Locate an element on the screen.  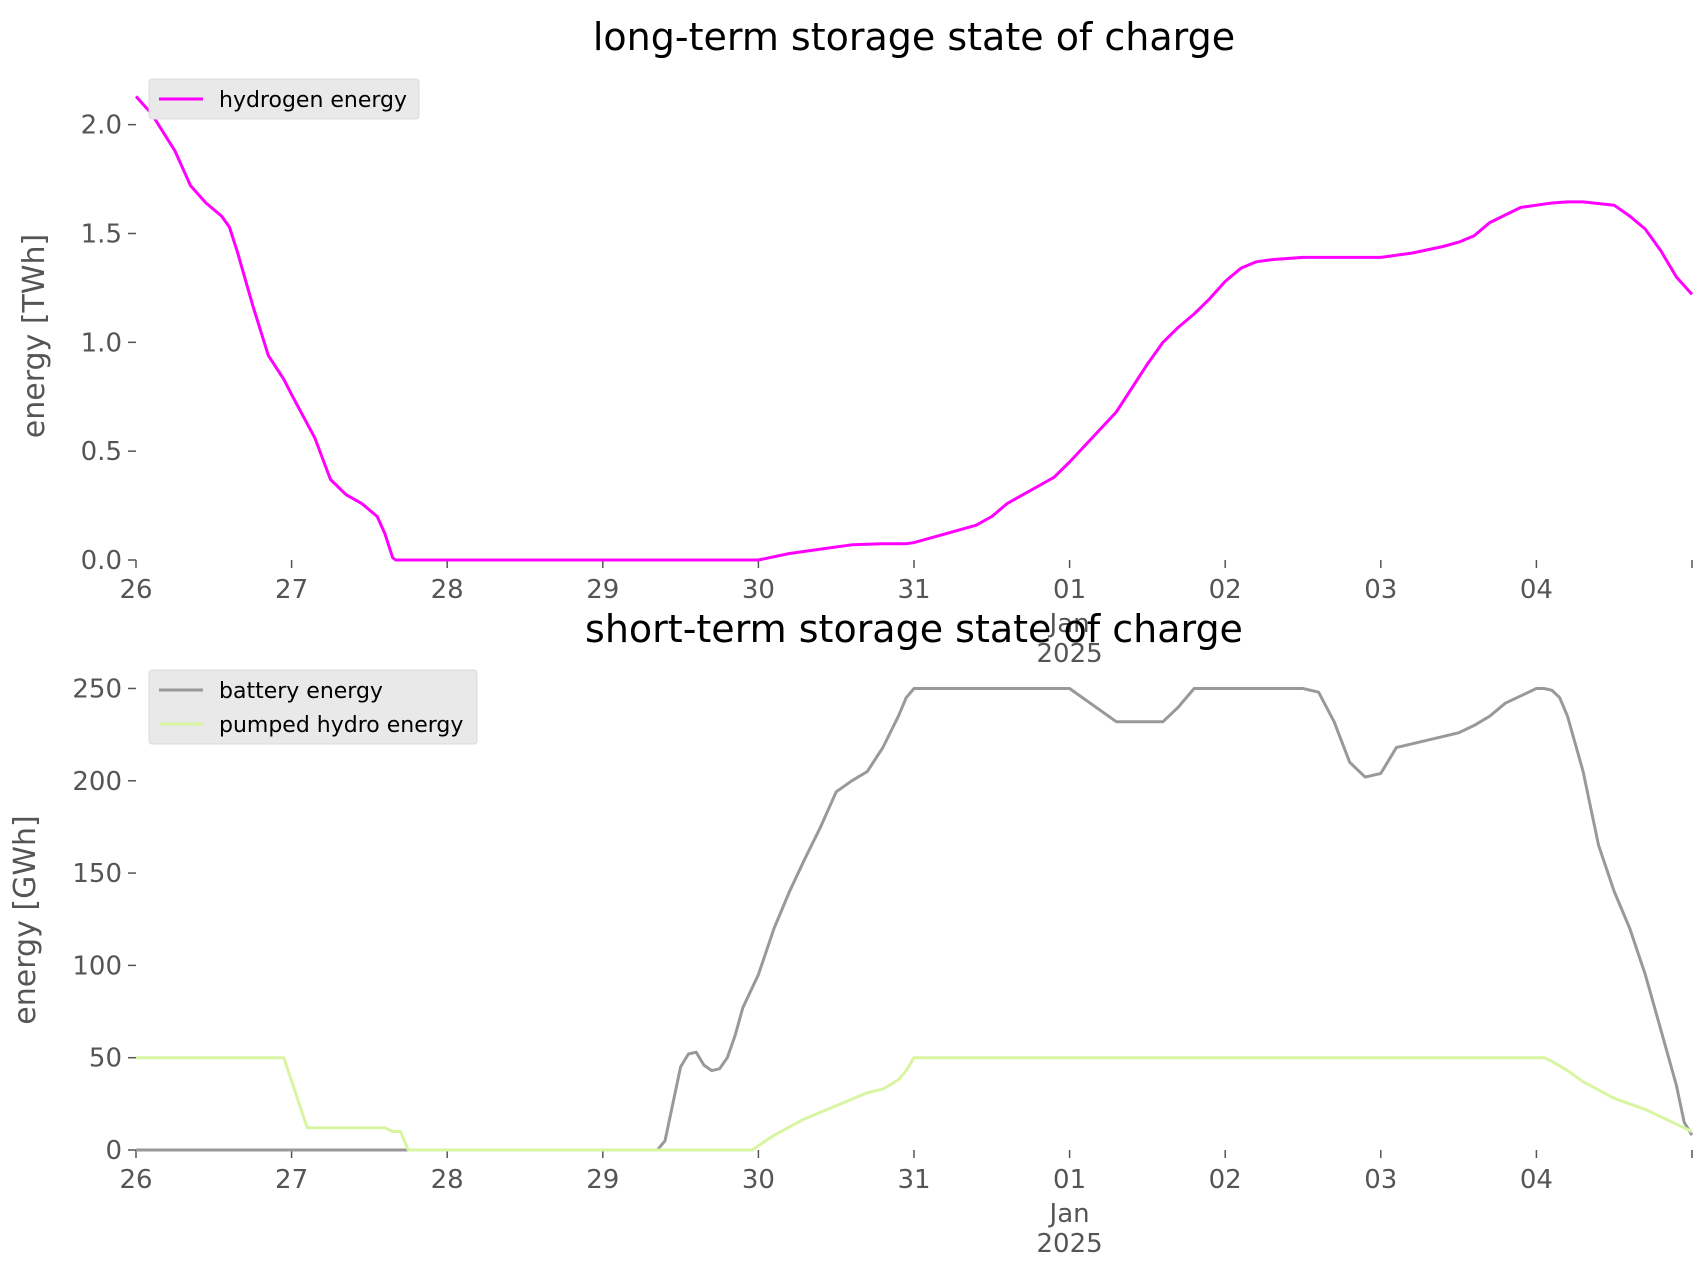
chart-title: short-term storage state of charge is located at coordinates (914, 629).